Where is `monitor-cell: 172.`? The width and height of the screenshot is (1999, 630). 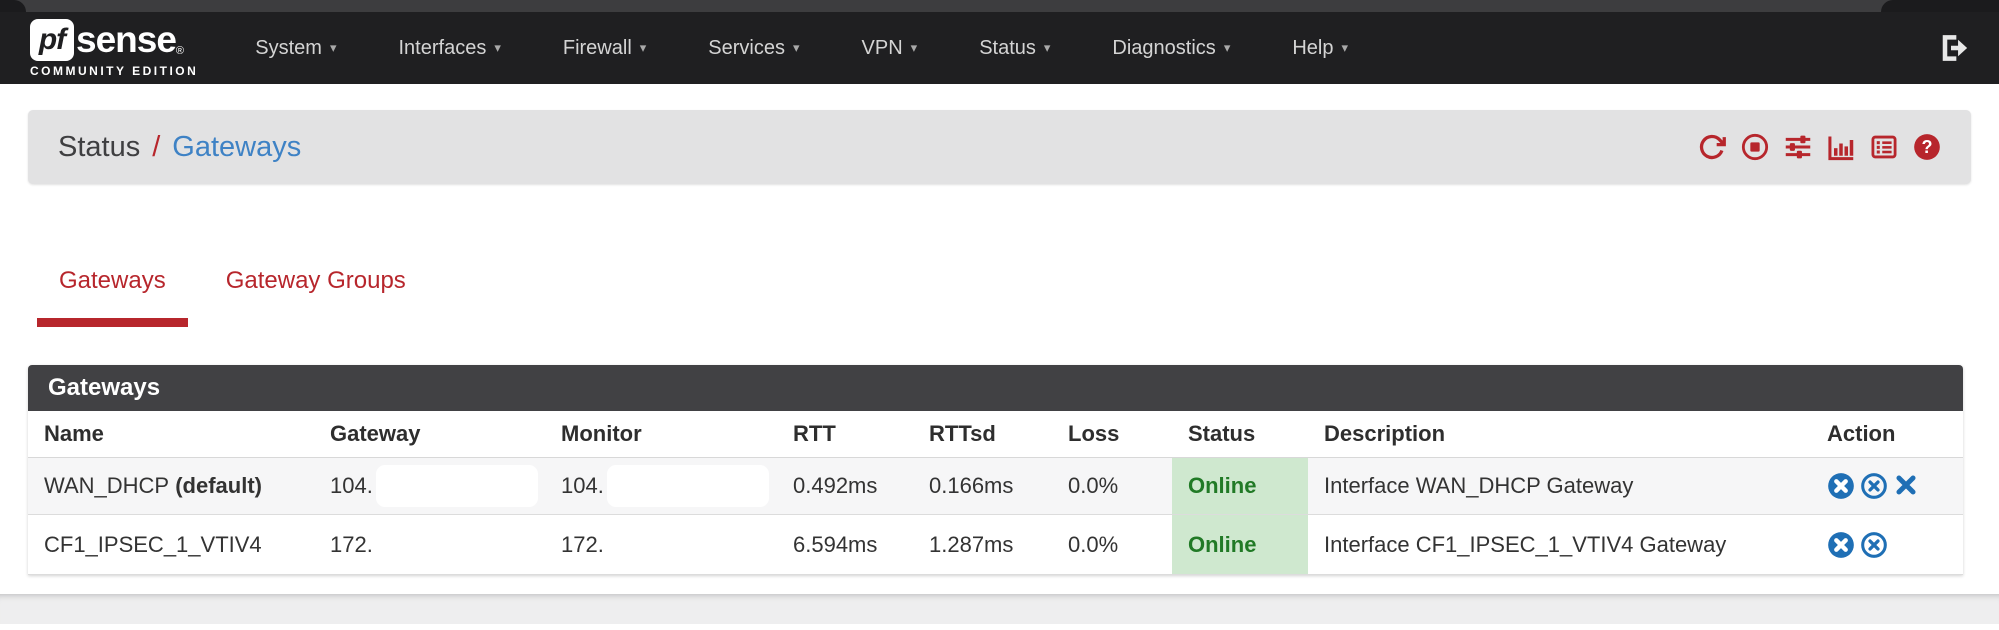 monitor-cell: 172. is located at coordinates (661, 544).